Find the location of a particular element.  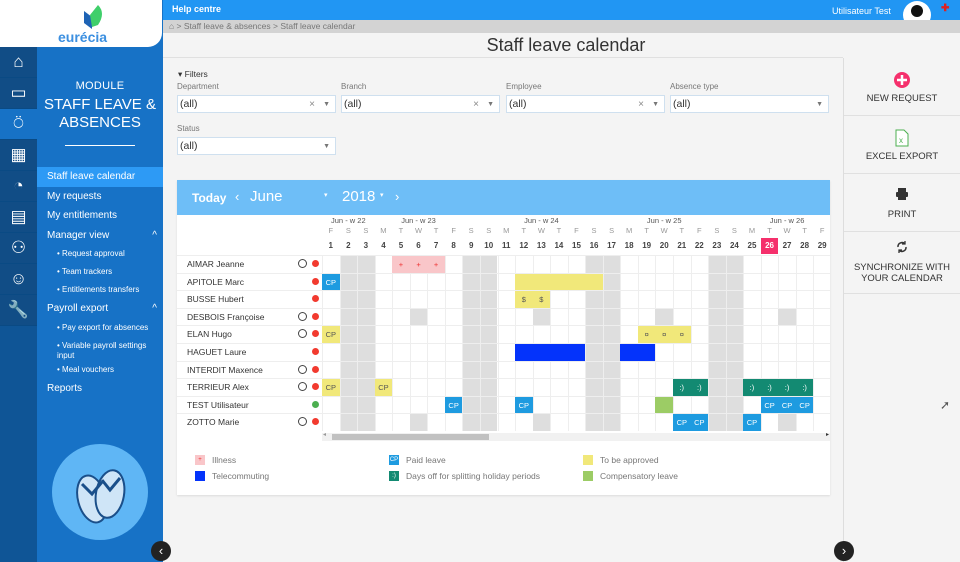

collapse-sidebar-button: ‹ is located at coordinates (161, 551).